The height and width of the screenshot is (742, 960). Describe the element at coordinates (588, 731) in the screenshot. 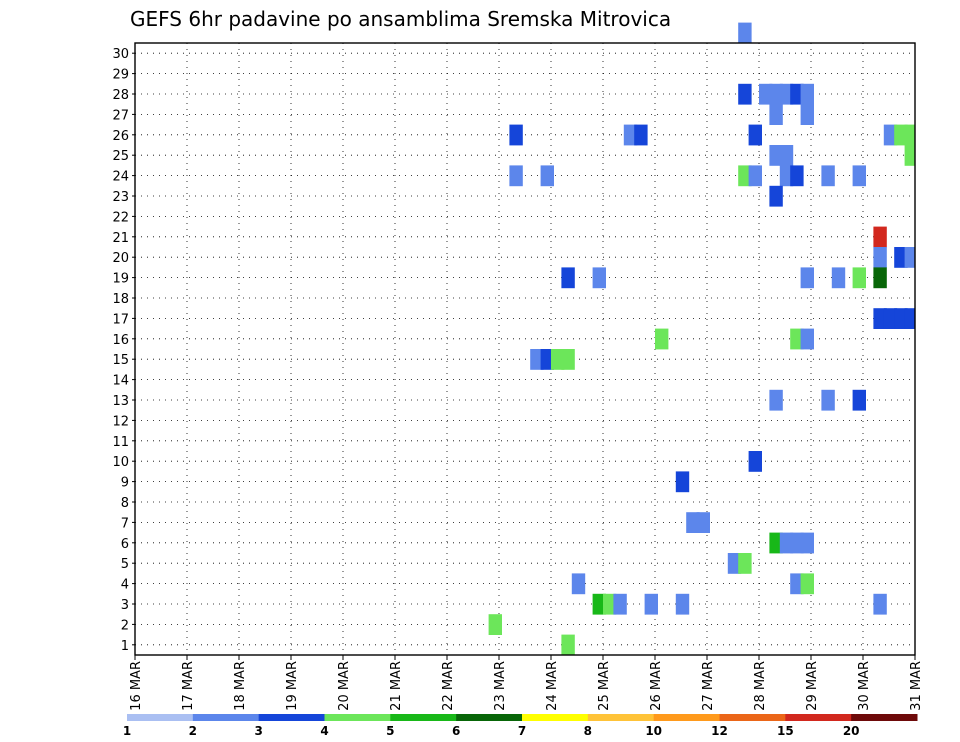

I see `colorbar-label: 8` at that location.